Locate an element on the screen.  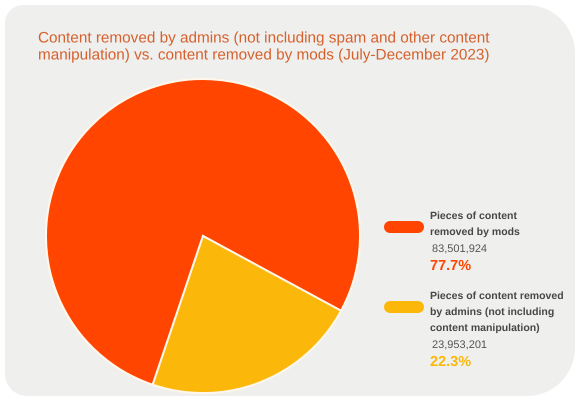
legend-label: Pieces of content removed by mods is located at coordinates (475, 224).